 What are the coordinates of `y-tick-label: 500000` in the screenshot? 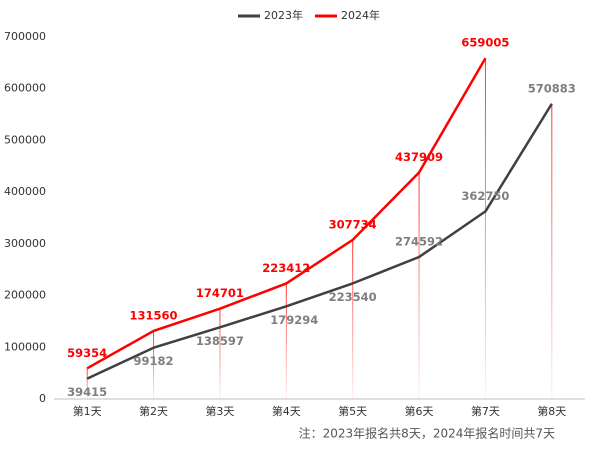 It's located at (25, 139).